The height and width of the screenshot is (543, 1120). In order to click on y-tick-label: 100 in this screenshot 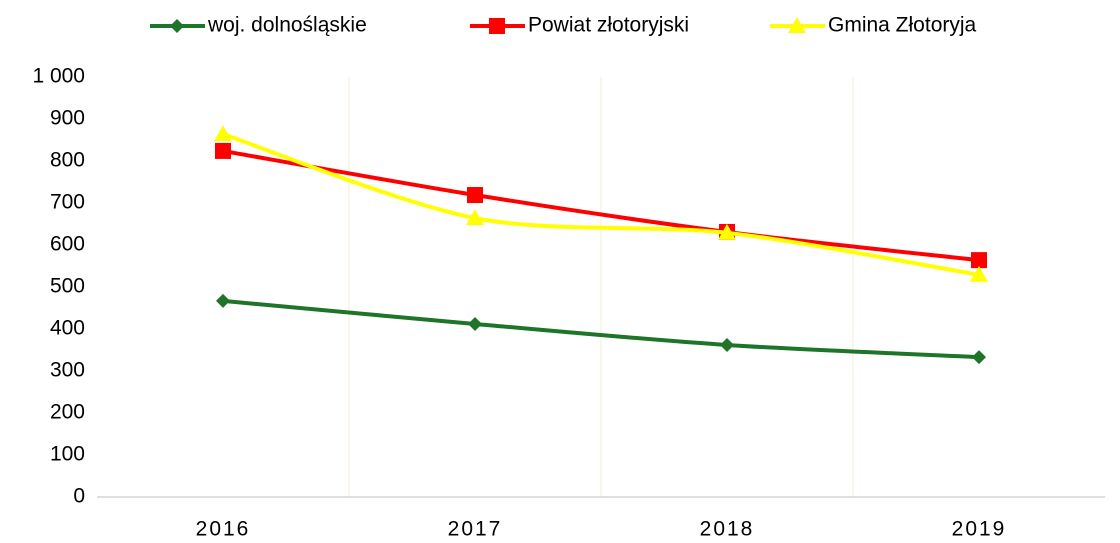, I will do `click(67, 454)`.